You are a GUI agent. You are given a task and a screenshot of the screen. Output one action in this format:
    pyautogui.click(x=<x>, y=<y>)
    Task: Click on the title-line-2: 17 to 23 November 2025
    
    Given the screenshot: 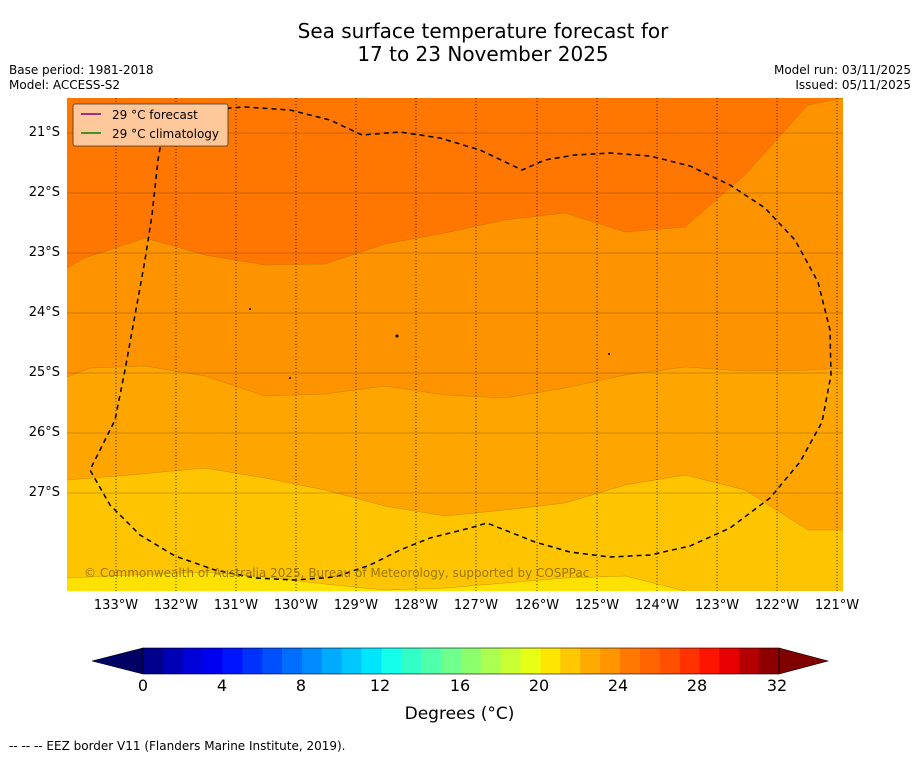 What is the action you would take?
    pyautogui.click(x=483, y=54)
    